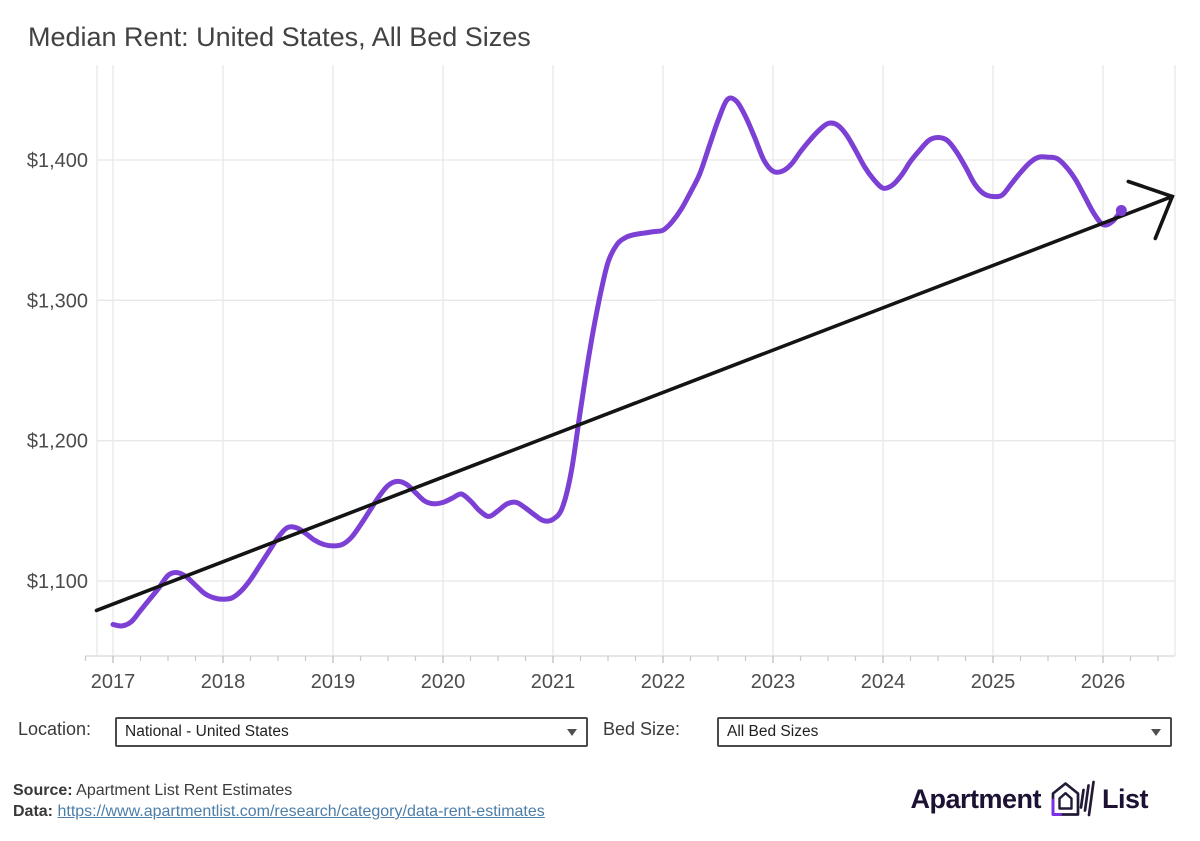 This screenshot has width=1200, height=841. I want to click on latest-point-dot, so click(1121, 211).